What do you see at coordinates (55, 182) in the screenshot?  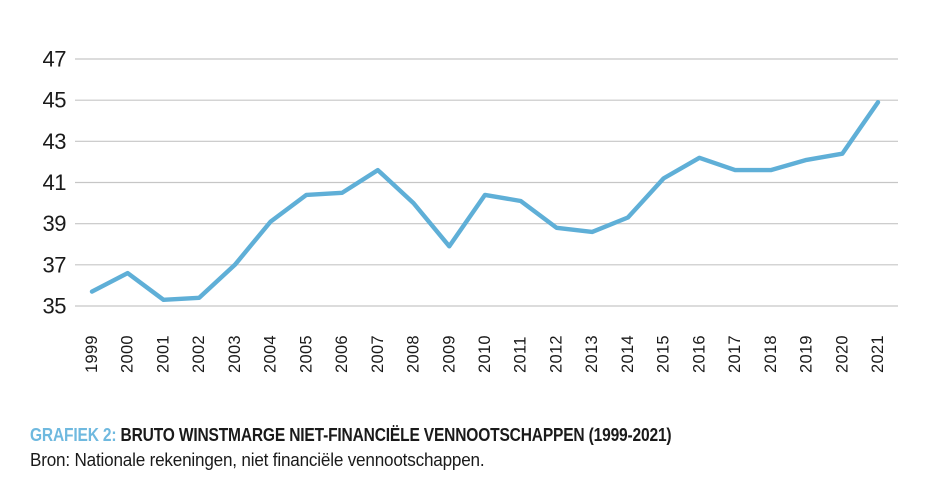 I see `y-axis-tick-label: 41` at bounding box center [55, 182].